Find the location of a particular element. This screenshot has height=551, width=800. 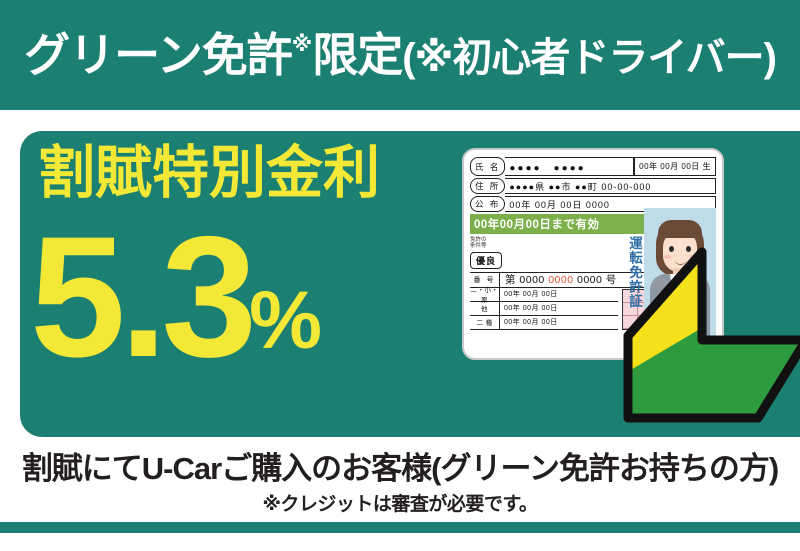

license-number-value: 第 0000 0000 0000 号 is located at coordinates (558, 279).